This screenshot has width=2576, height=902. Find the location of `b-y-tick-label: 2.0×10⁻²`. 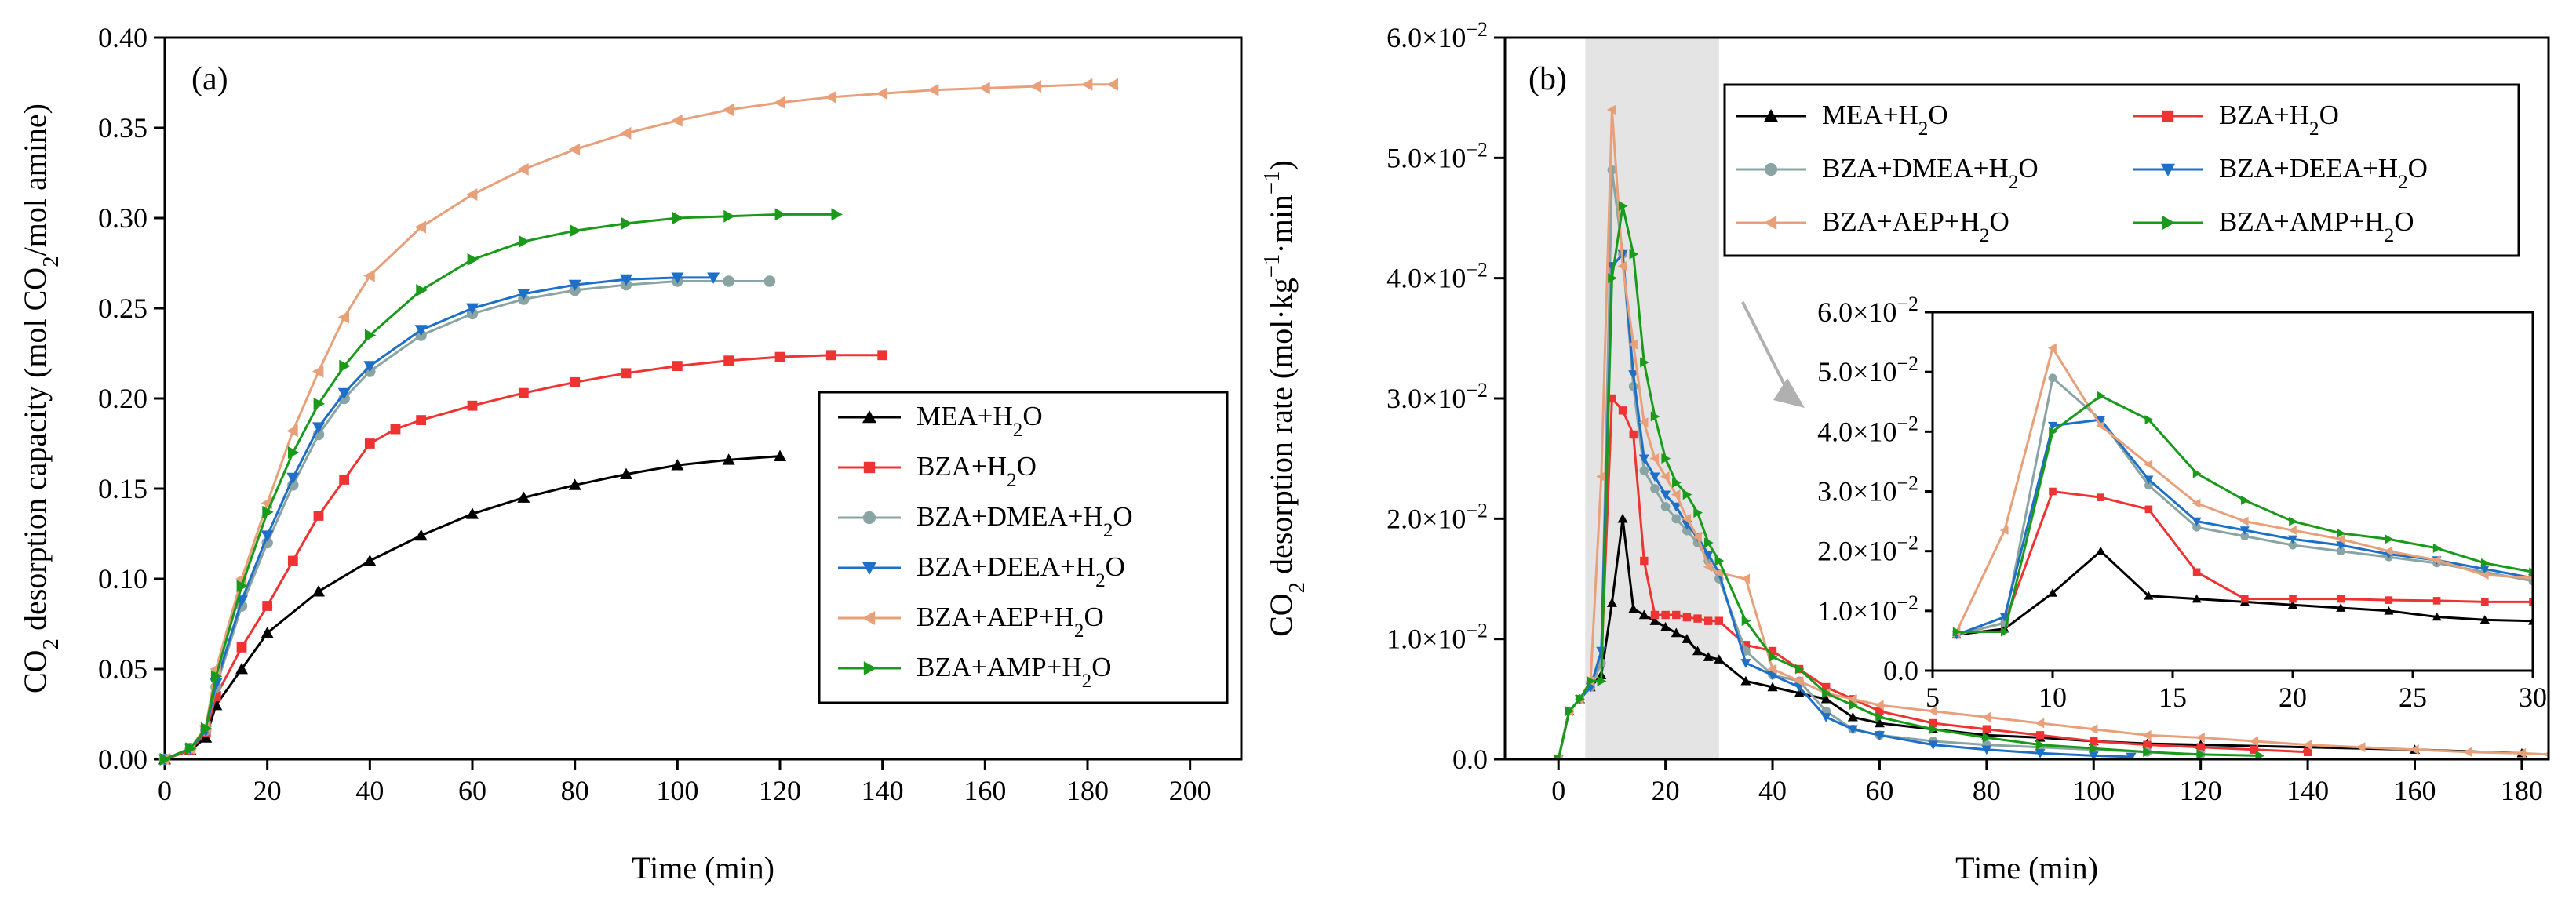

b-y-tick-label: 2.0×10⁻² is located at coordinates (1437, 517).